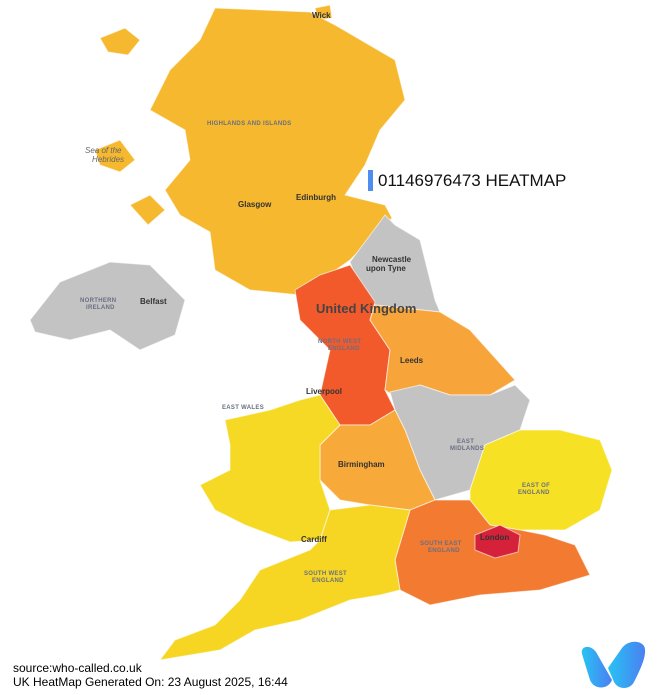 The width and height of the screenshot is (660, 695). Describe the element at coordinates (536, 486) in the screenshot. I see `label-eoe-1: EAST OF` at that location.